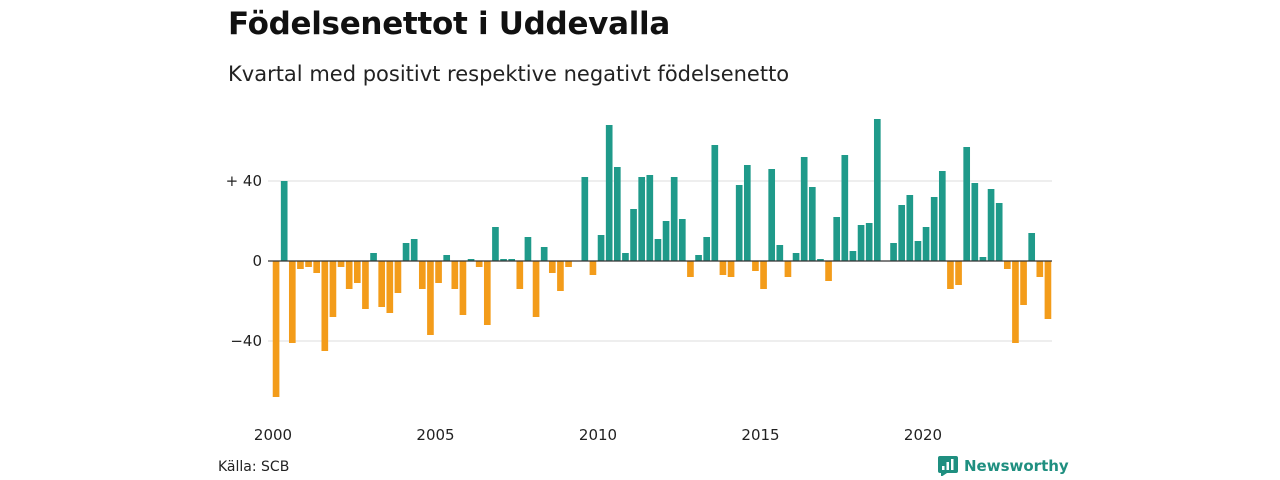  I want to click on y-tick-label: −40, so click(246, 341).